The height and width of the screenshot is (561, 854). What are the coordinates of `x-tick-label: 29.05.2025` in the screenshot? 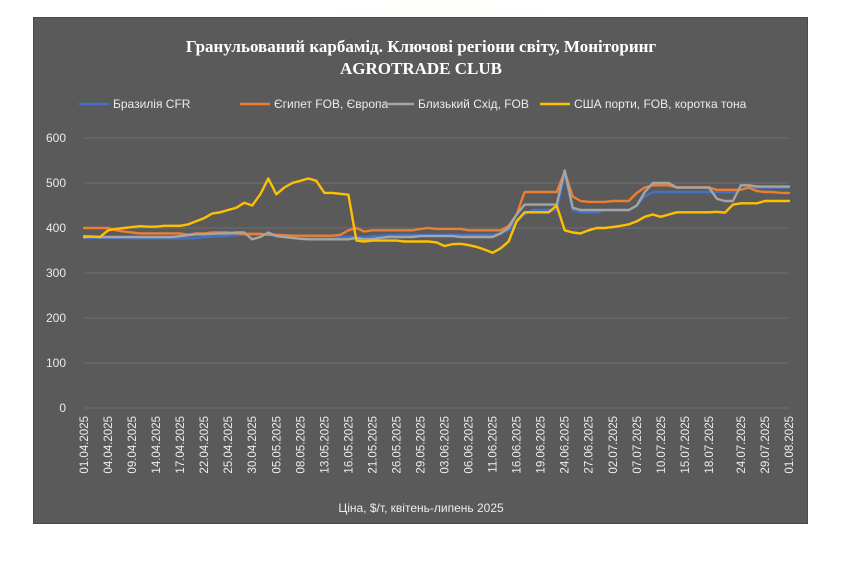 It's located at (421, 445).